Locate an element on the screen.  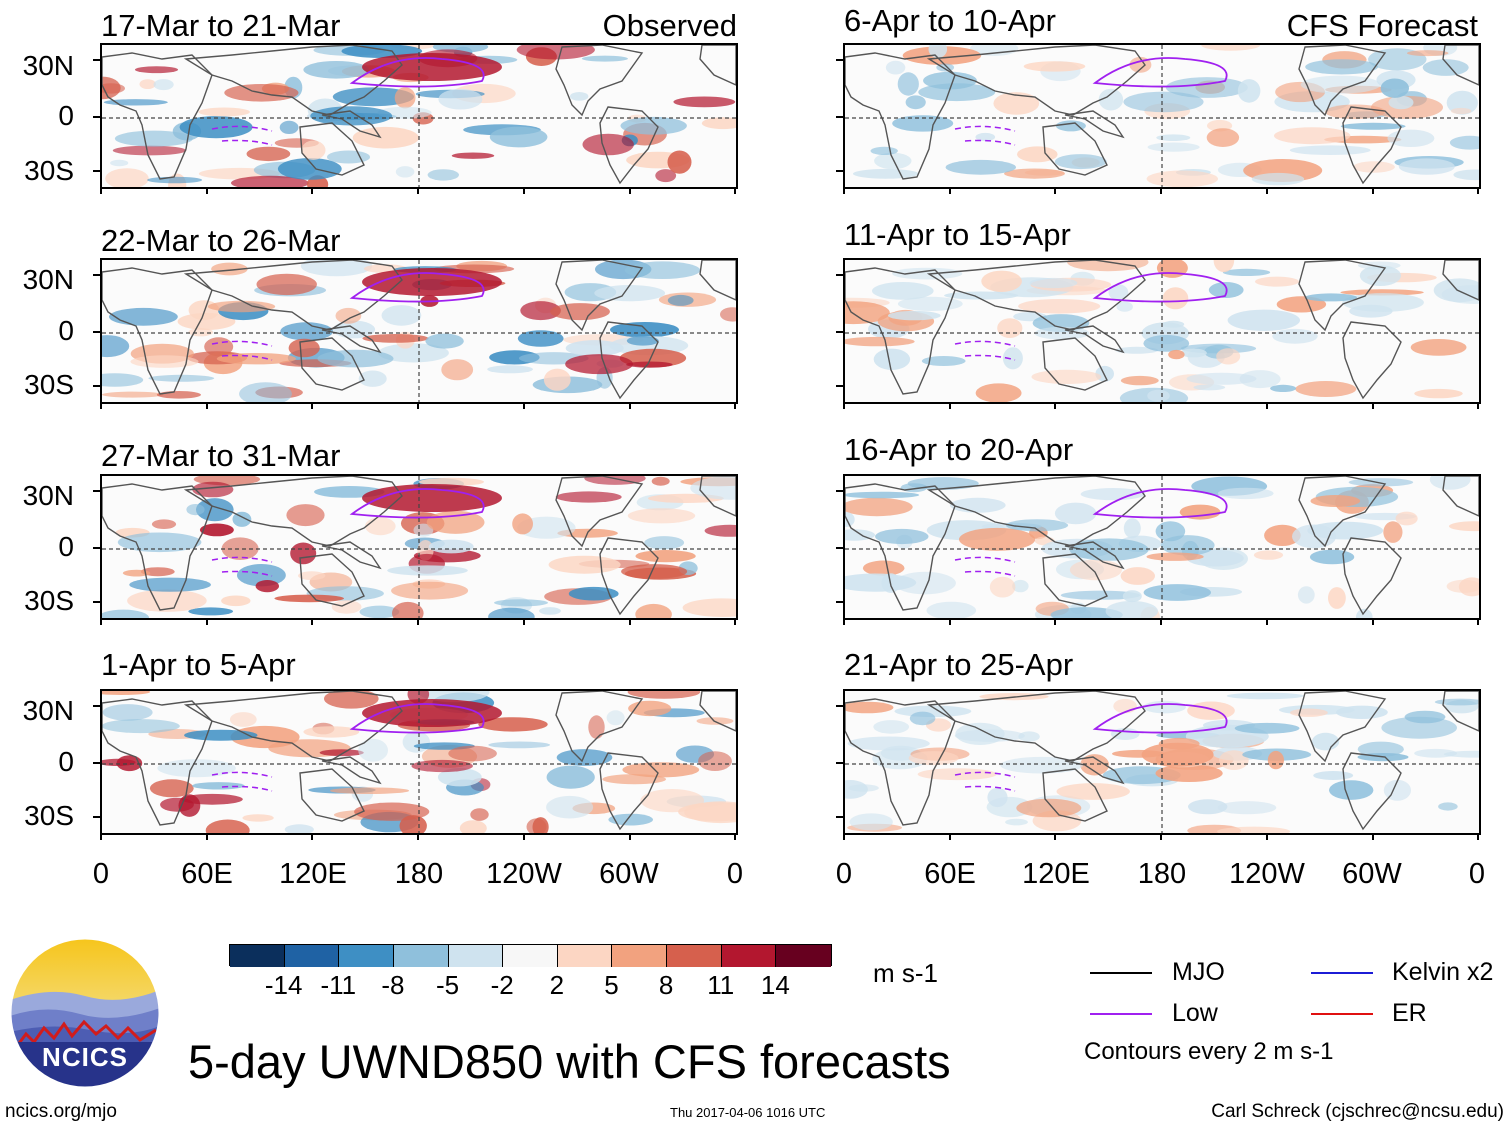
legend-mjo: MJO is located at coordinates (1198, 972).